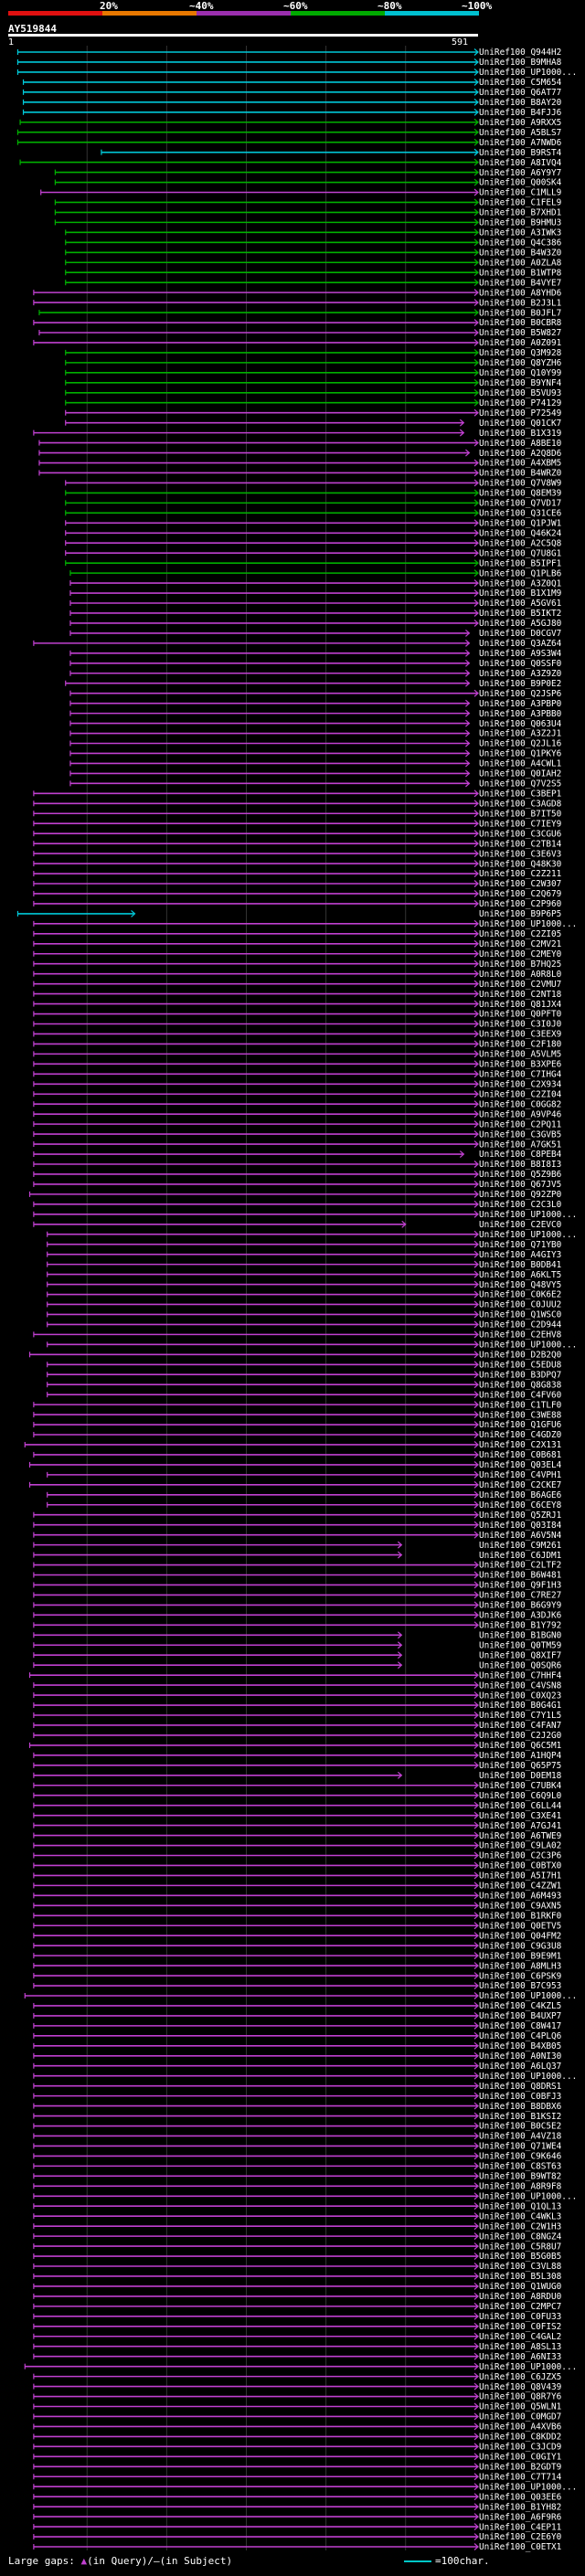 This screenshot has width=585, height=2576. I want to click on hit-name: UniRef100_C2ZI04, so click(520, 1094).